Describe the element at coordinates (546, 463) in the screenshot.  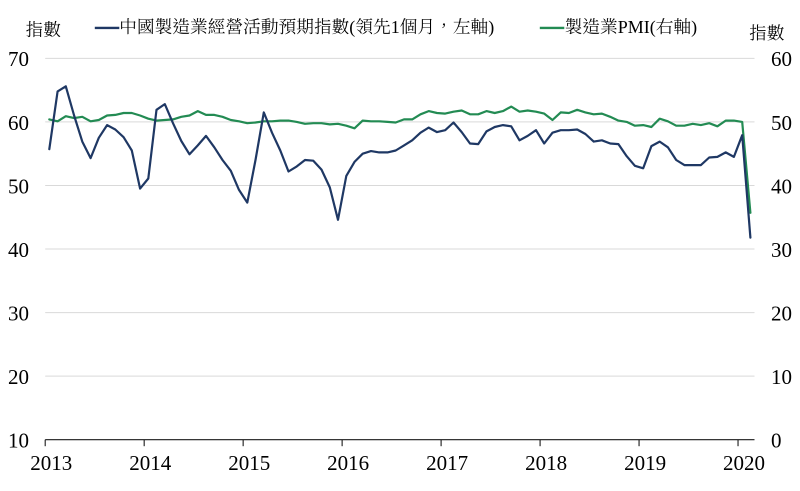
I see `svg-text: 2018` at that location.